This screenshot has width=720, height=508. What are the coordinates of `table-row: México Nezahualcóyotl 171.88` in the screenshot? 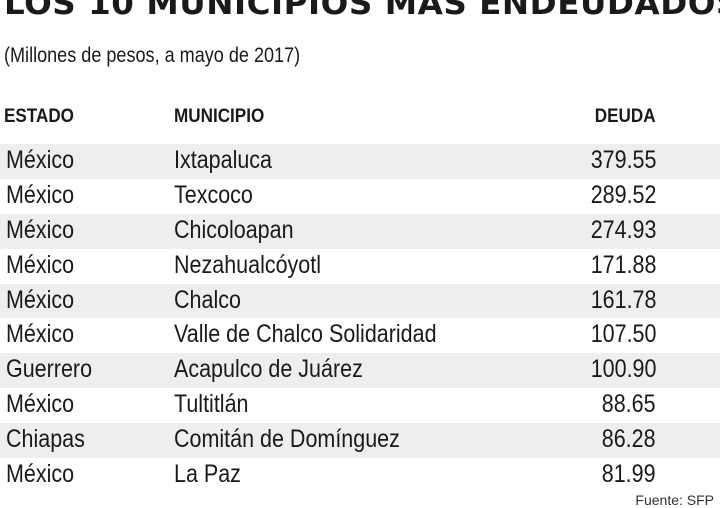 It's located at (360, 266).